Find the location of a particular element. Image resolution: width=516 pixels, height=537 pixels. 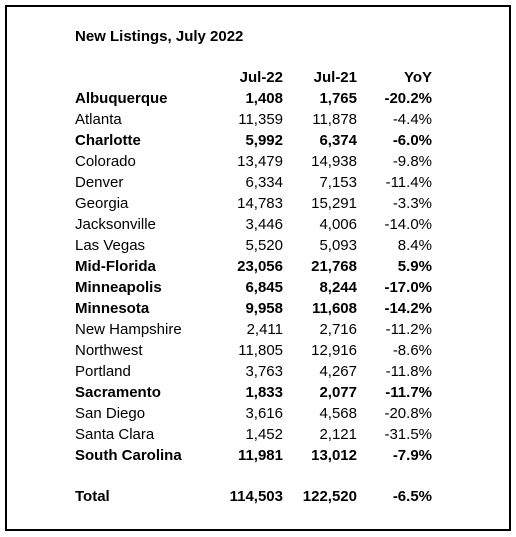

jul21-cell: 4,267 is located at coordinates (338, 371).